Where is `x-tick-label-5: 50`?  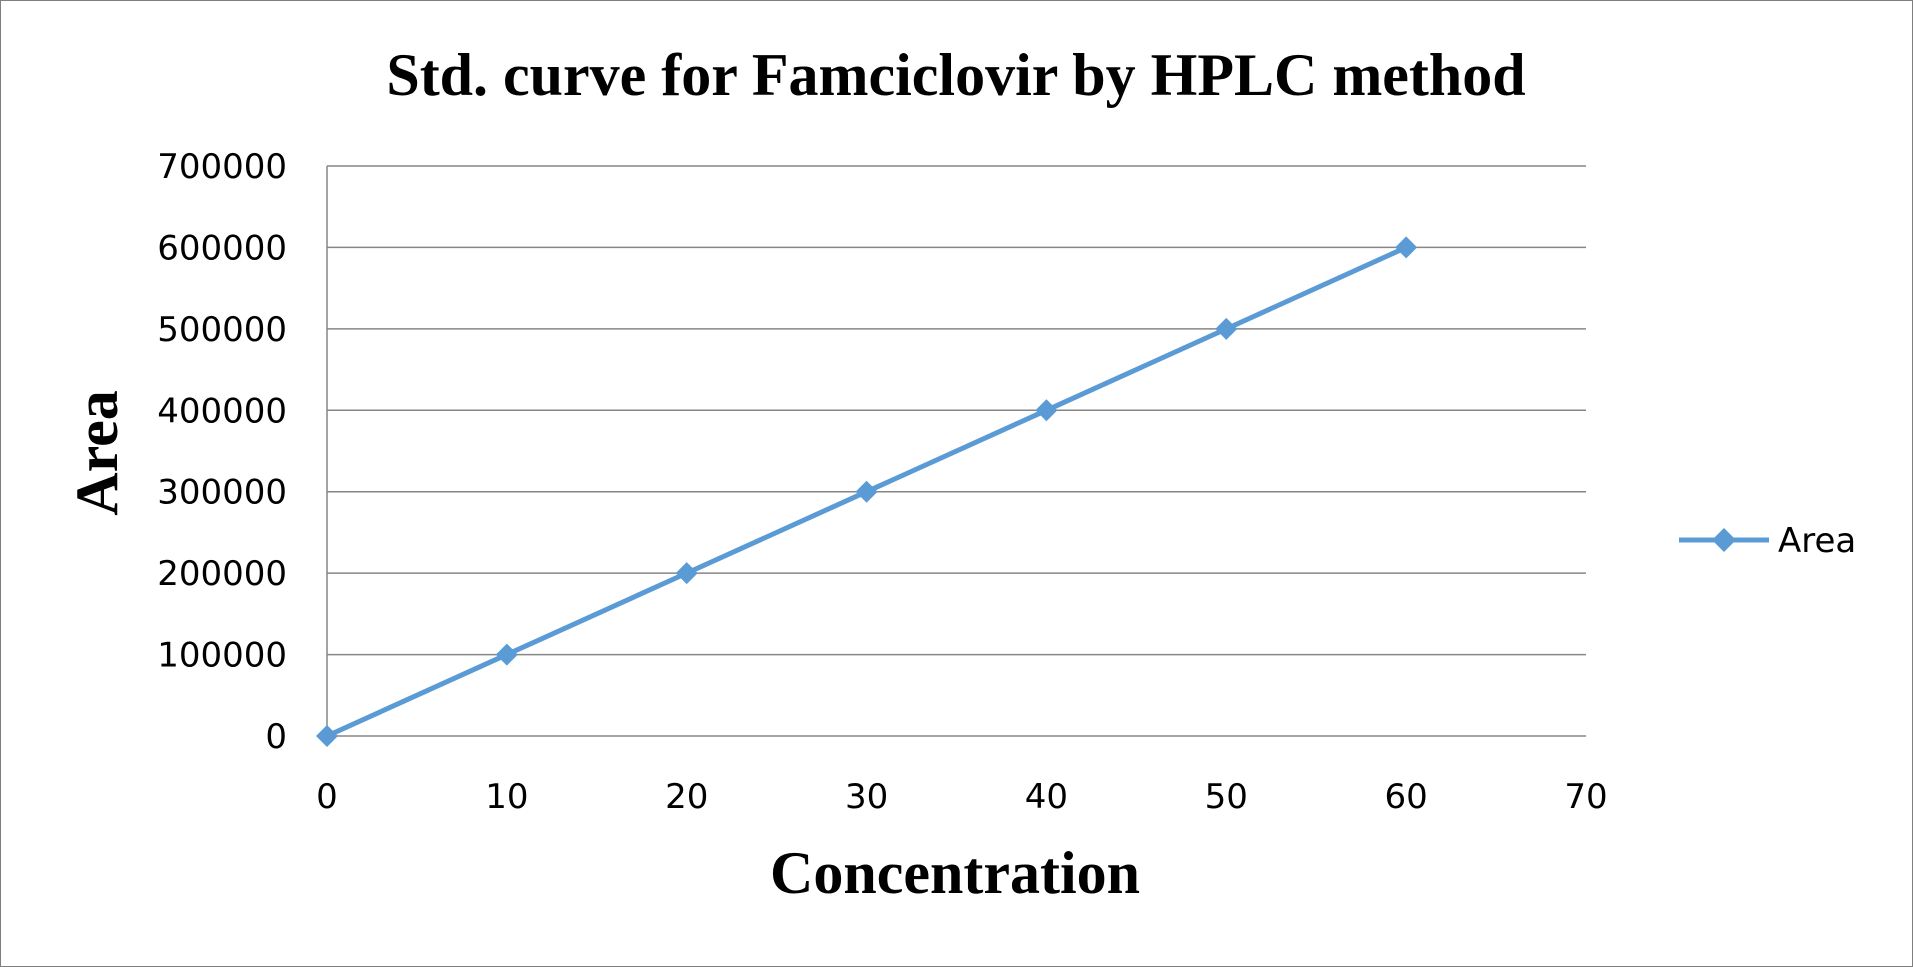
x-tick-label-5: 50 is located at coordinates (1226, 797).